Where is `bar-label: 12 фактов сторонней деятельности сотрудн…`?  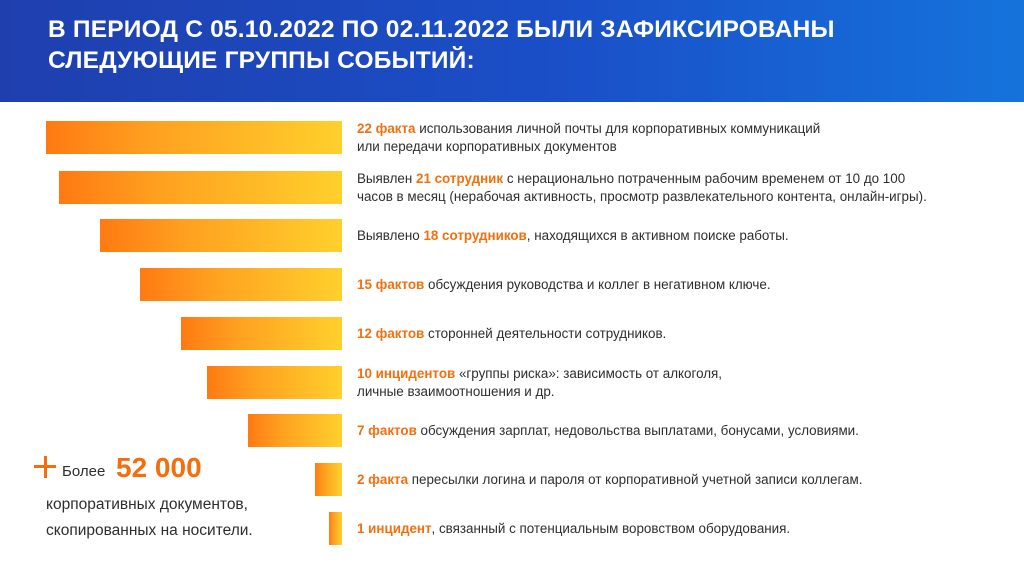 bar-label: 12 фактов сторонней деятельности сотрудн… is located at coordinates (682, 334).